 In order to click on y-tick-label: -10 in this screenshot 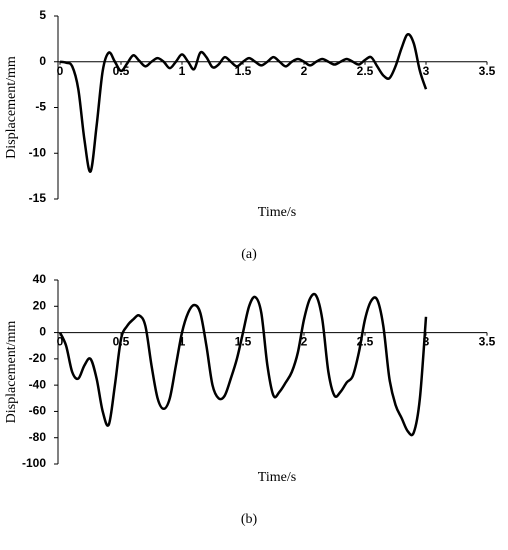, I will do `click(38, 152)`.